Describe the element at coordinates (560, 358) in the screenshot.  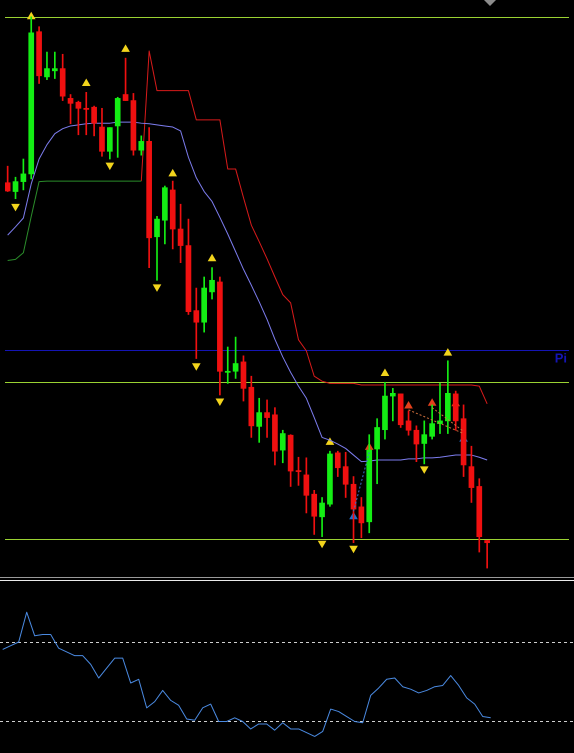
I see `ref-line-label: Pi` at that location.